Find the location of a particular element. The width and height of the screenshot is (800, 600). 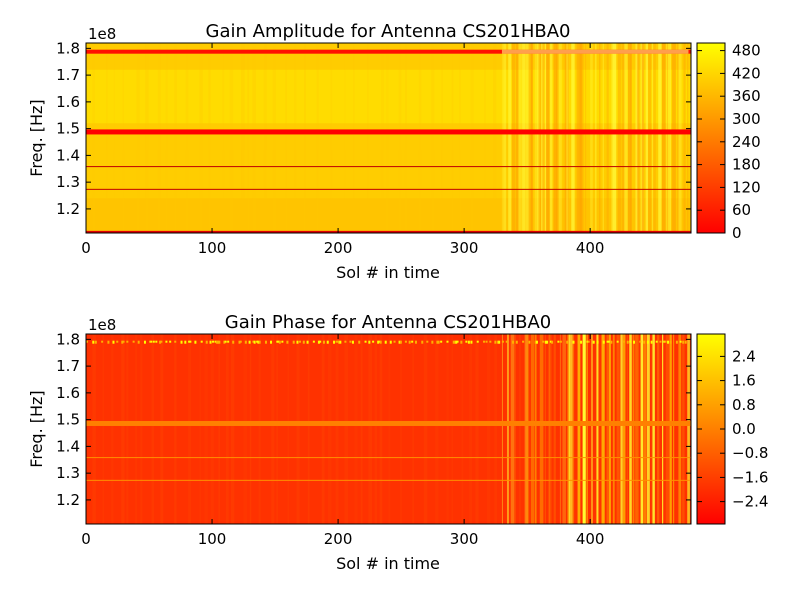

colorbar-tick-label: 480 is located at coordinates (746, 51).